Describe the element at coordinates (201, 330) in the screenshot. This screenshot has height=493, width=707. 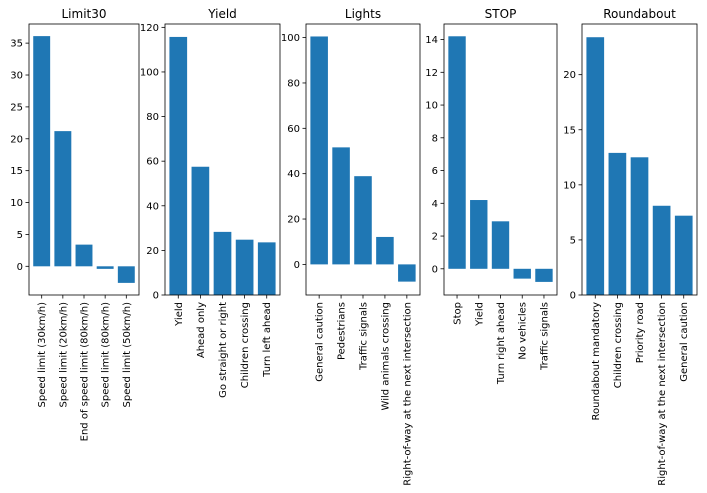
I see `x-tick-label: Ahead only` at that location.